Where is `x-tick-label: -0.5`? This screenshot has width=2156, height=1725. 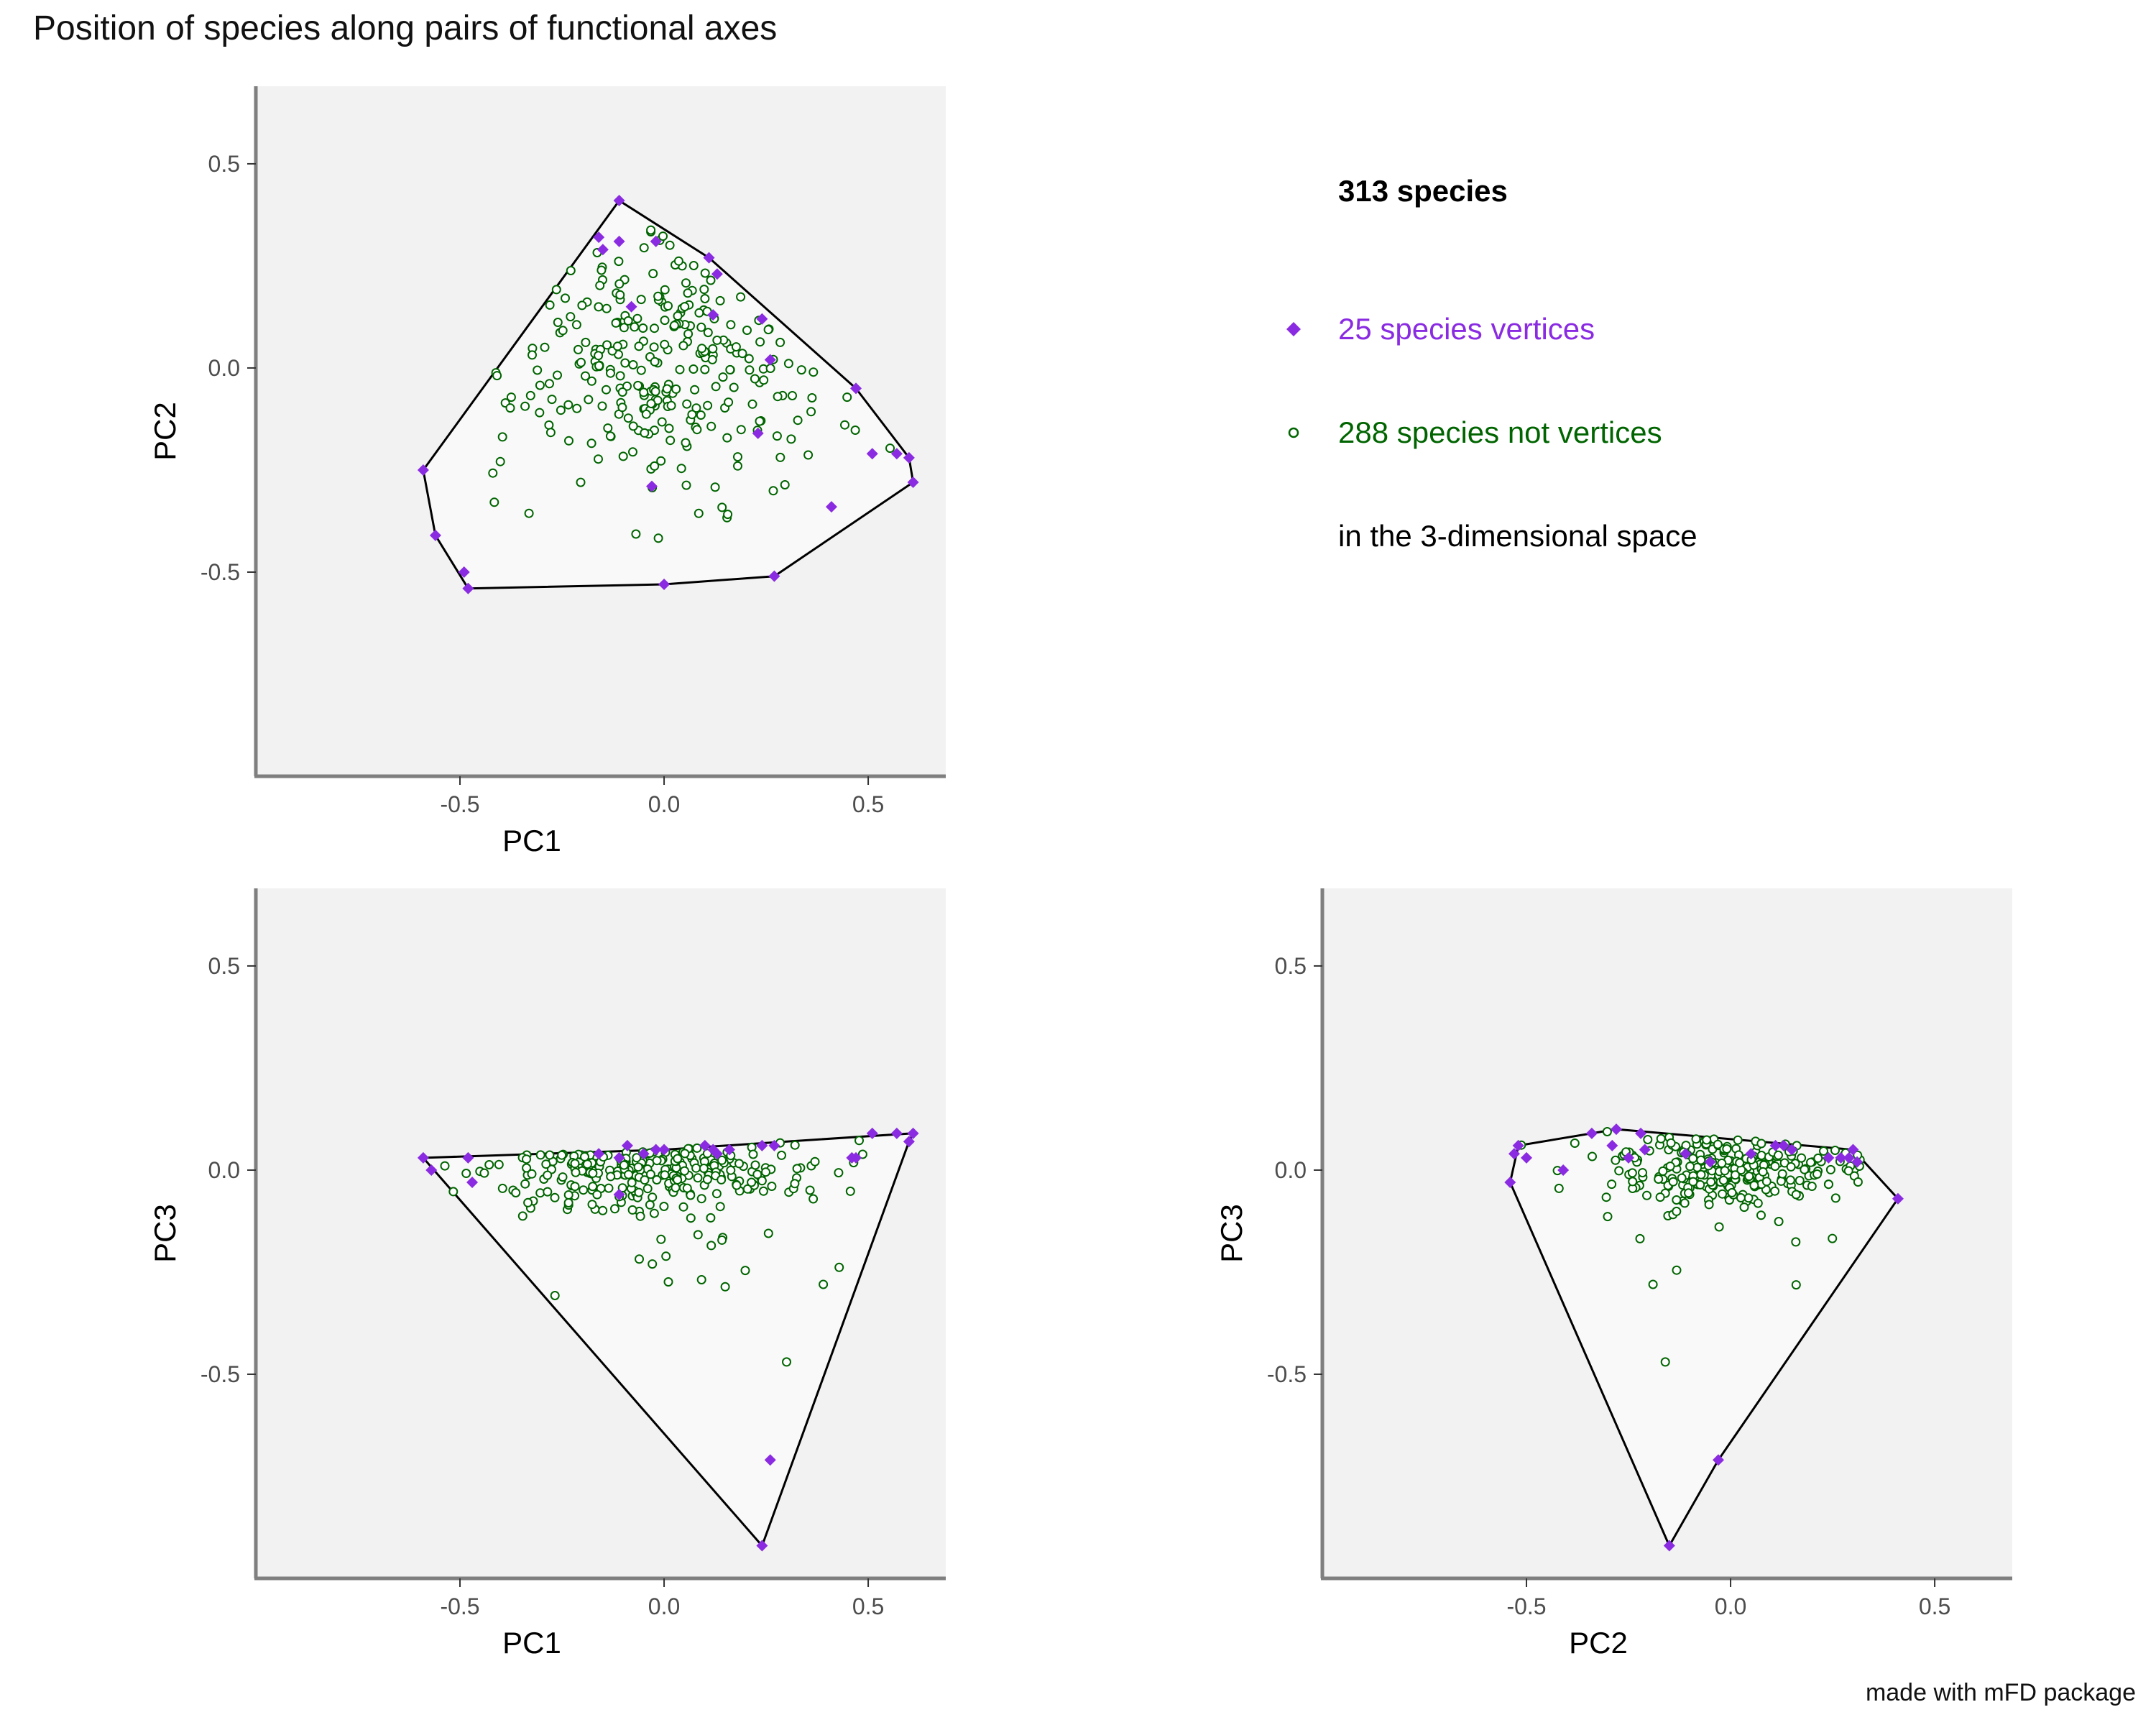
x-tick-label: -0.5 is located at coordinates (459, 1606).